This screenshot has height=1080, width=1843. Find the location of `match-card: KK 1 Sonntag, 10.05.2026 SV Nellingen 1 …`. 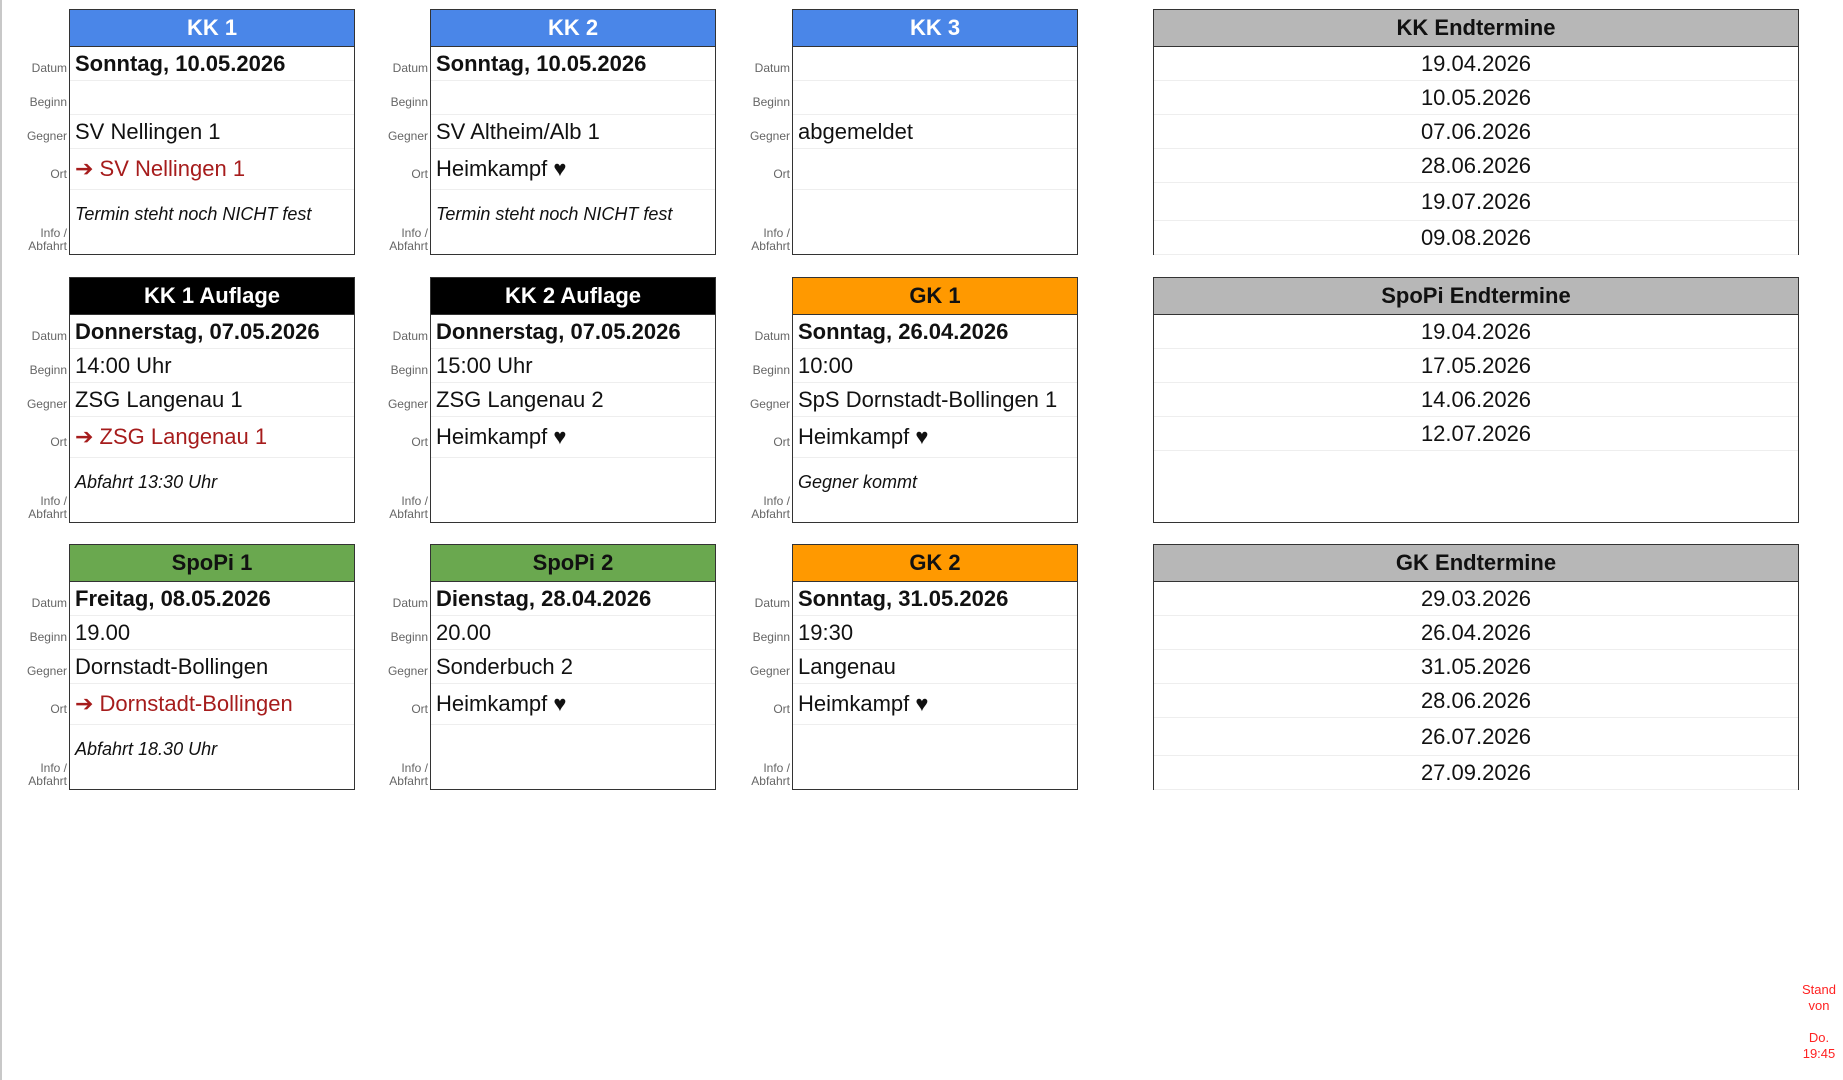

match-card: KK 1 Sonntag, 10.05.2026 SV Nellingen 1 … is located at coordinates (212, 132).